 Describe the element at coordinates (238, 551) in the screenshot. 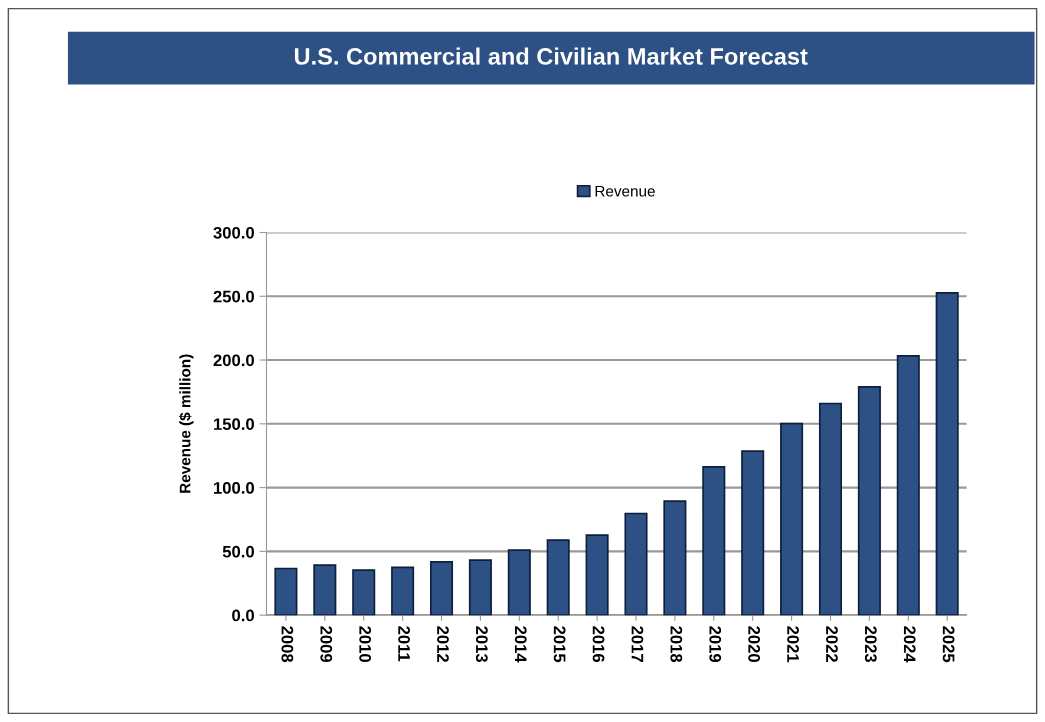

I see `y-tick-label: 50.0` at that location.